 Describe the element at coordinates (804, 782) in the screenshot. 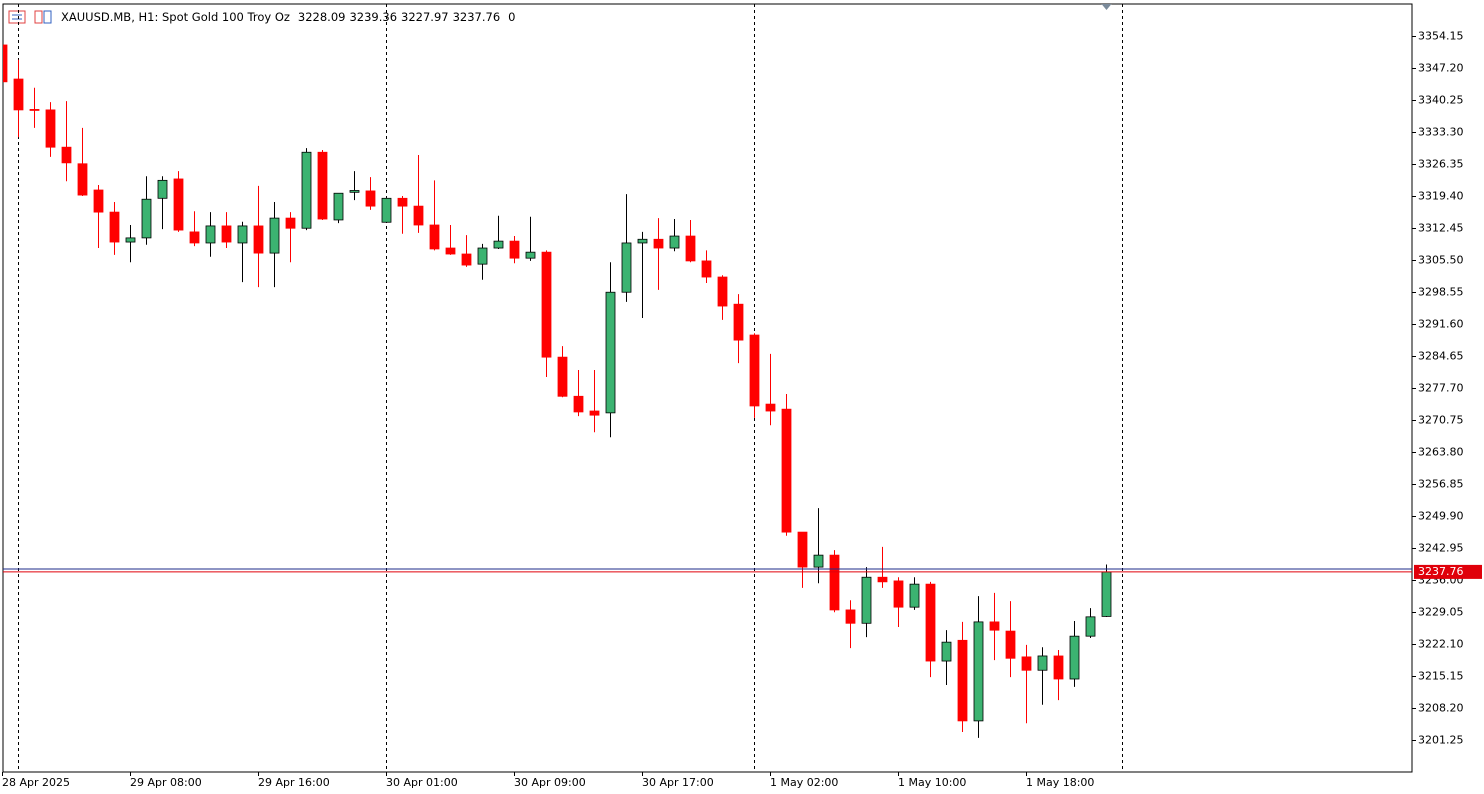

I see `x-tick-label: 1 May 02:00` at that location.